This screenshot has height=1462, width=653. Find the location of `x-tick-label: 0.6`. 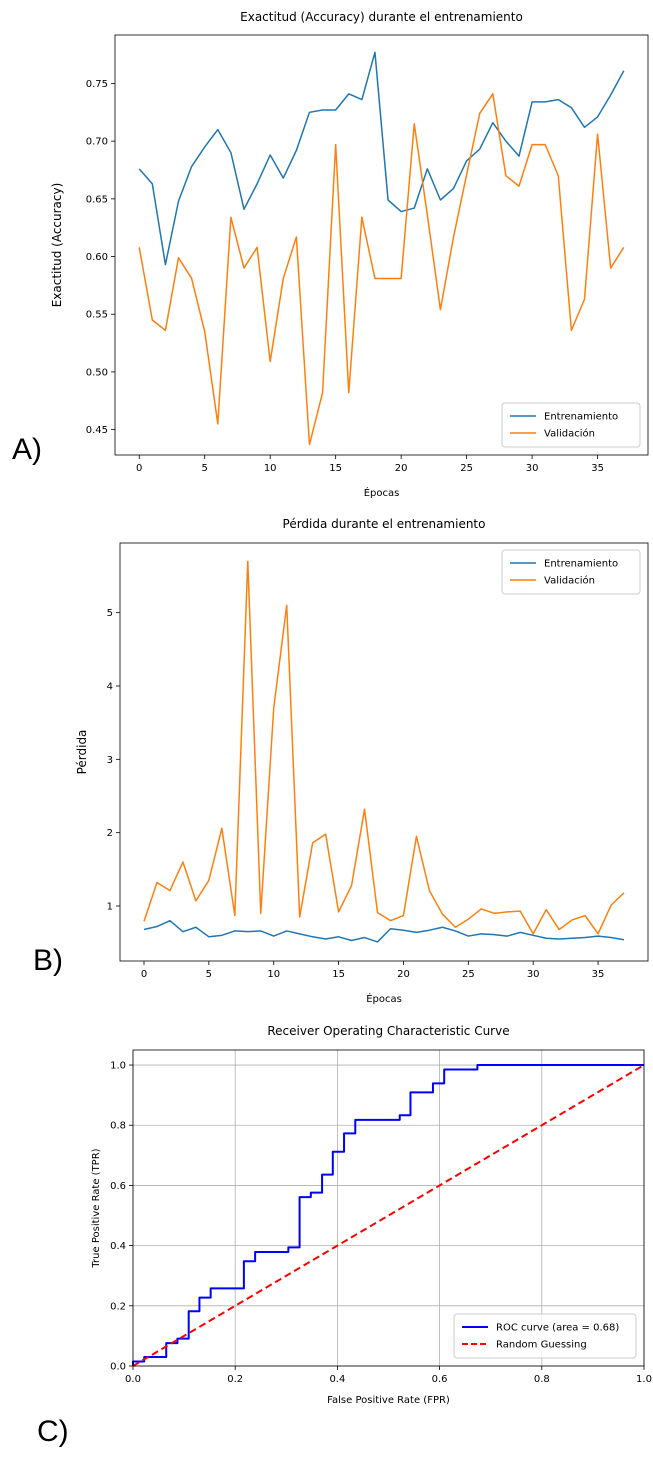

x-tick-label: 0.6 is located at coordinates (440, 1379).